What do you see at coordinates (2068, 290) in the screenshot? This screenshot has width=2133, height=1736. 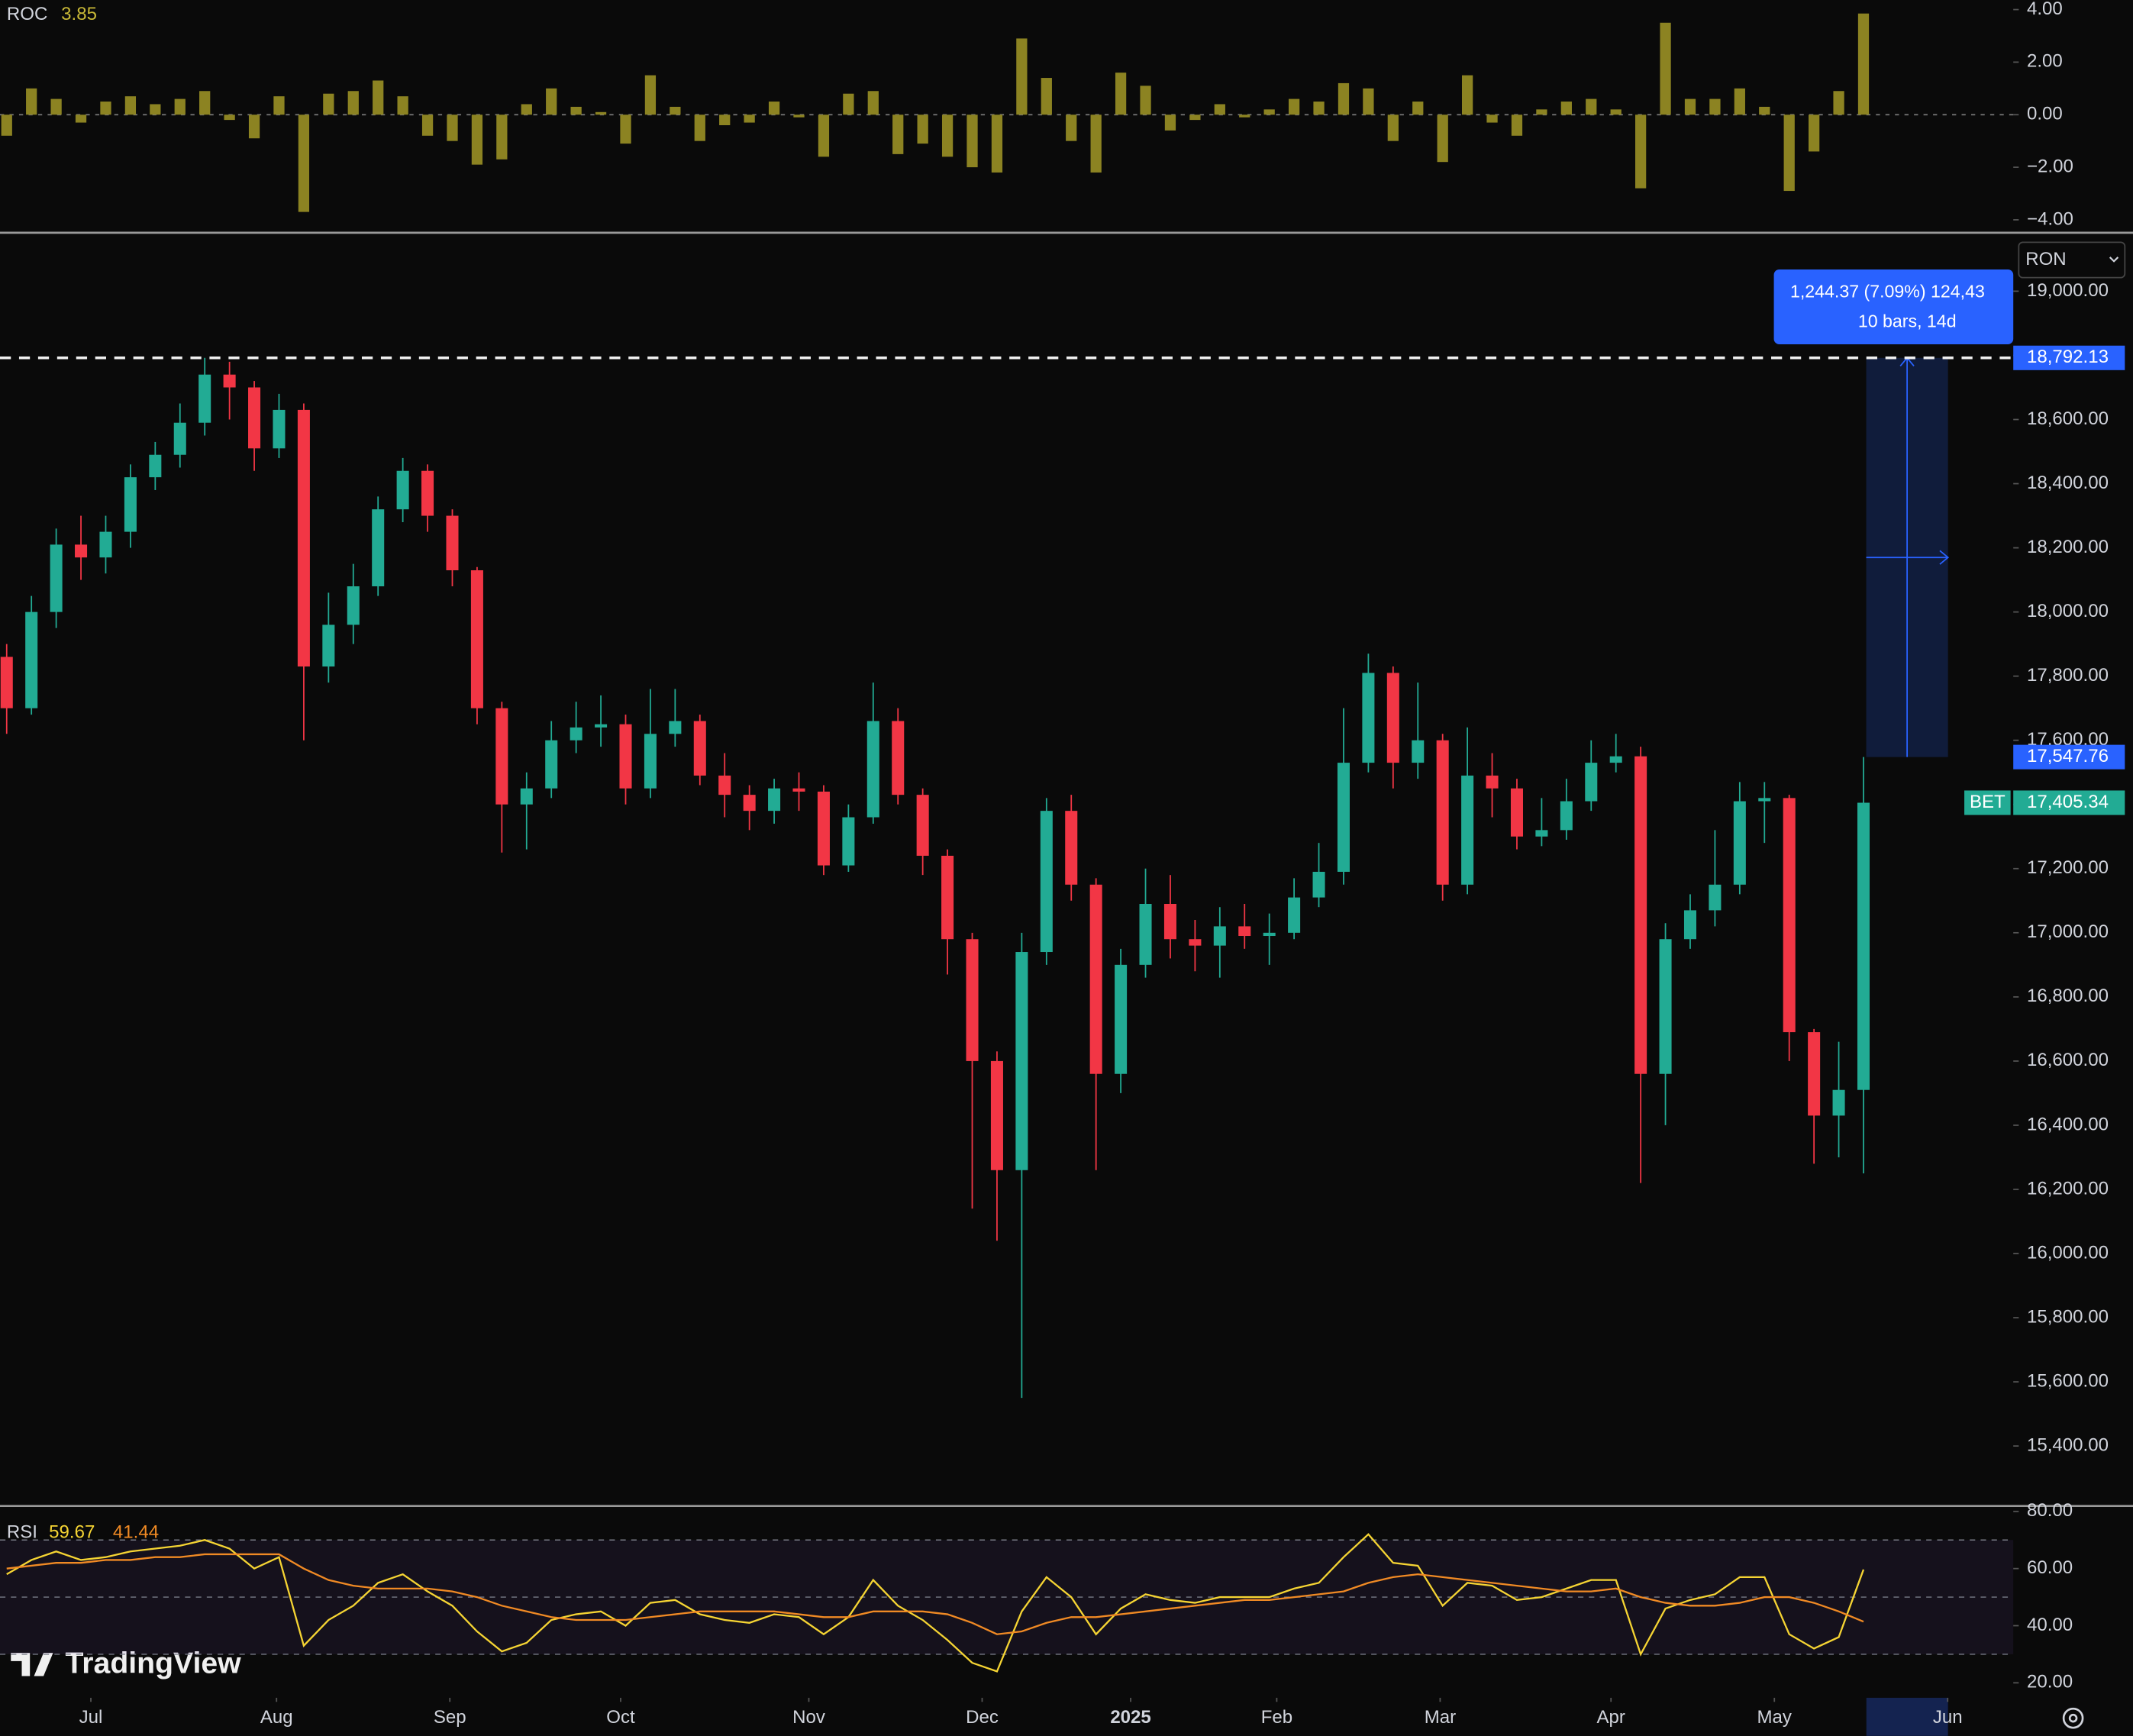 I see `y-tick-label: 19,000.00` at bounding box center [2068, 290].